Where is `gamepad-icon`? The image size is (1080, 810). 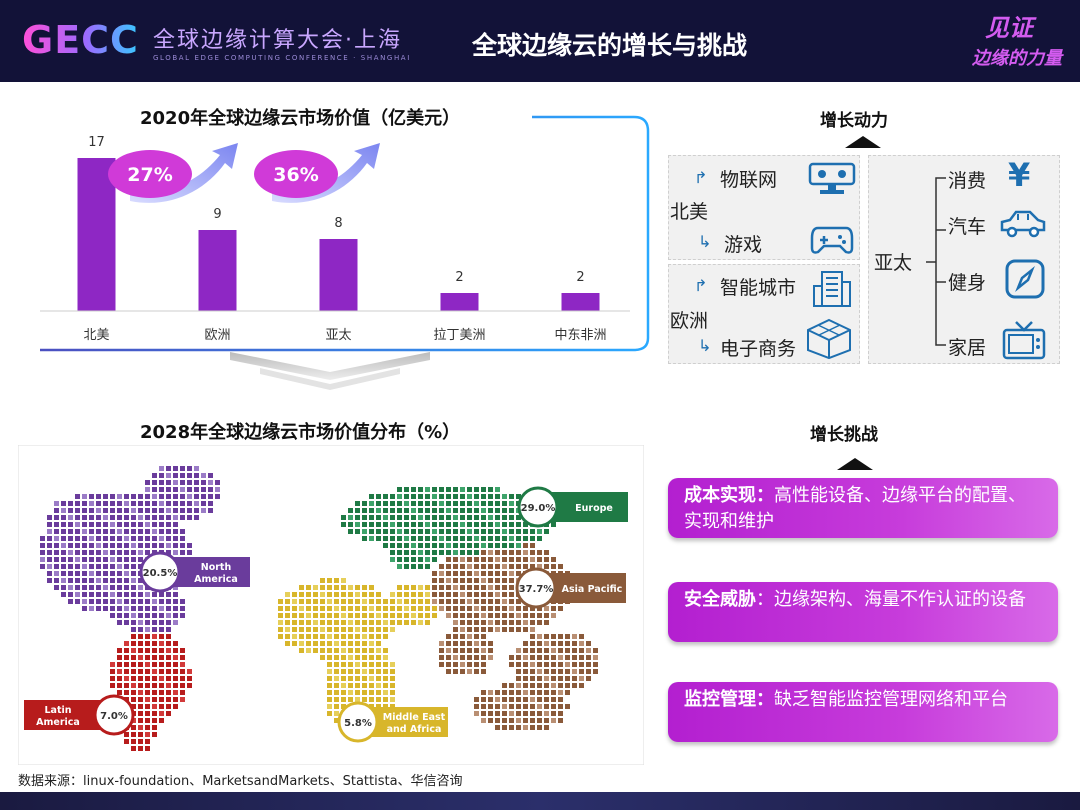
gamepad-icon is located at coordinates (832, 240).